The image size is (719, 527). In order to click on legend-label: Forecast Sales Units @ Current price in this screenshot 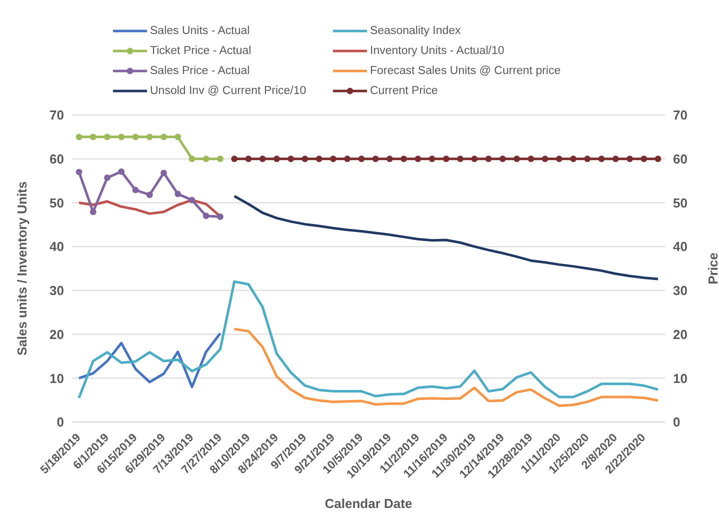, I will do `click(465, 71)`.